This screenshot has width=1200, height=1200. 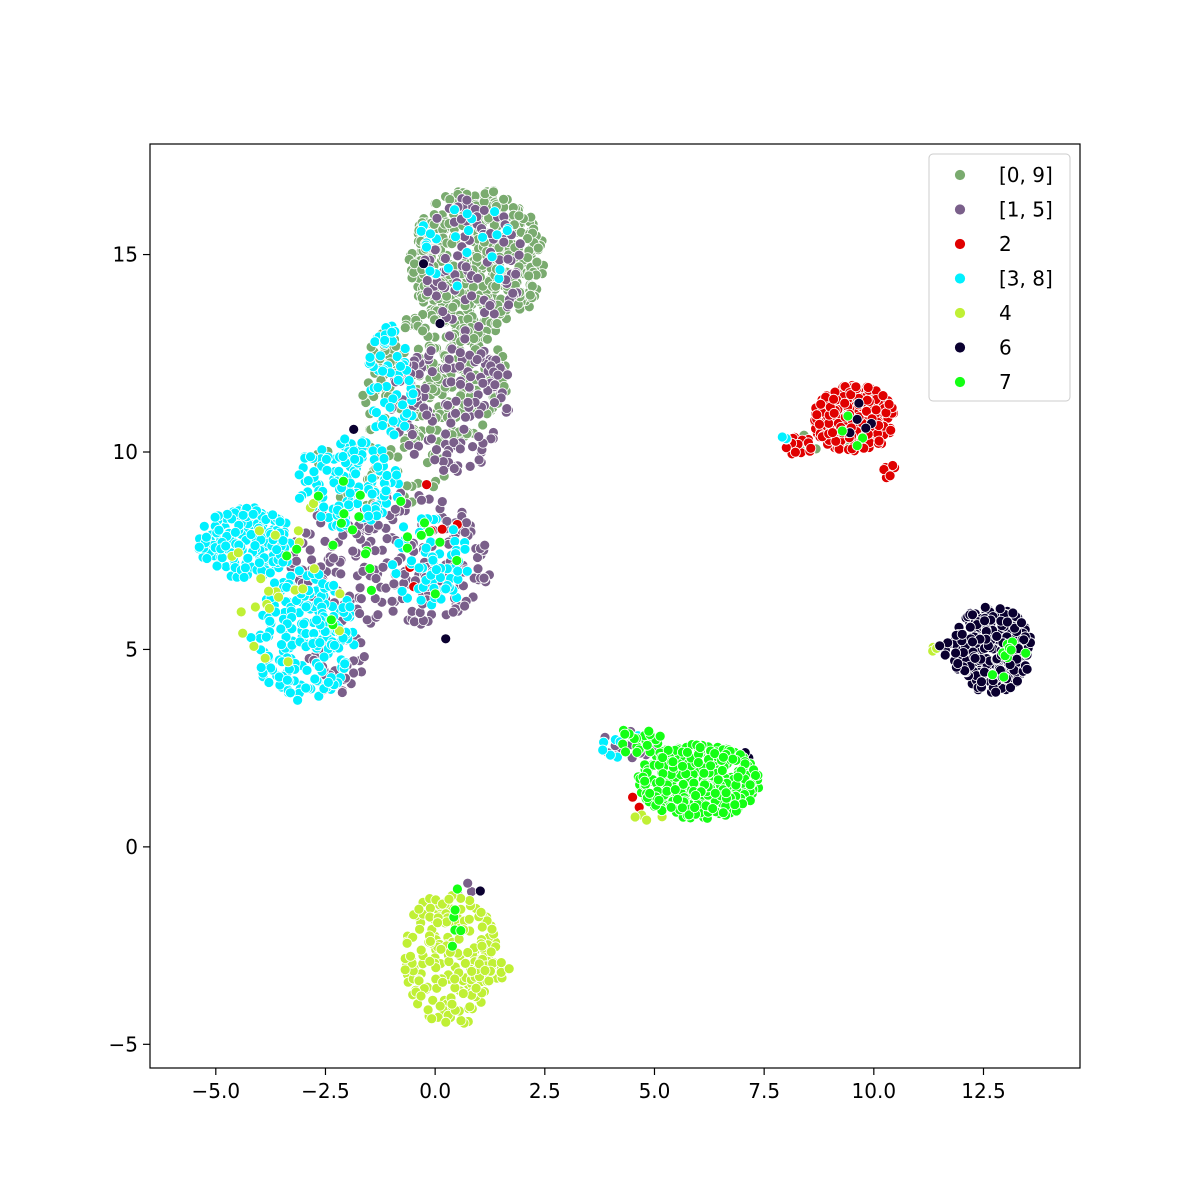 I want to click on legend-label: 6, so click(x=1005, y=348).